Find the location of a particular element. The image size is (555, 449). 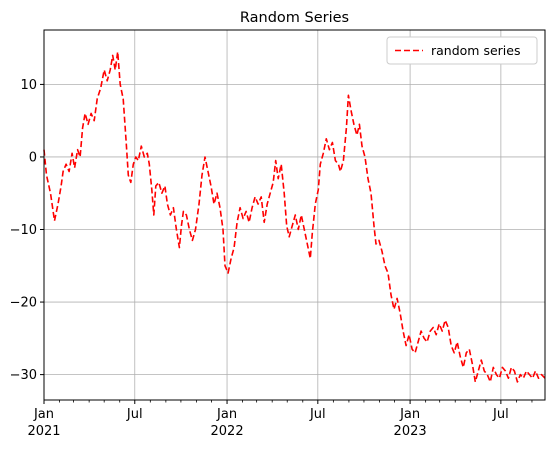

legend-label: random series is located at coordinates (475, 50).